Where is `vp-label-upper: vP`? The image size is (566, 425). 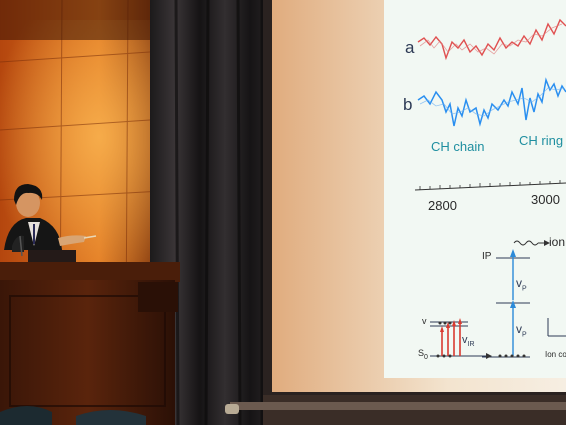 vp-label-upper: vP is located at coordinates (521, 284).